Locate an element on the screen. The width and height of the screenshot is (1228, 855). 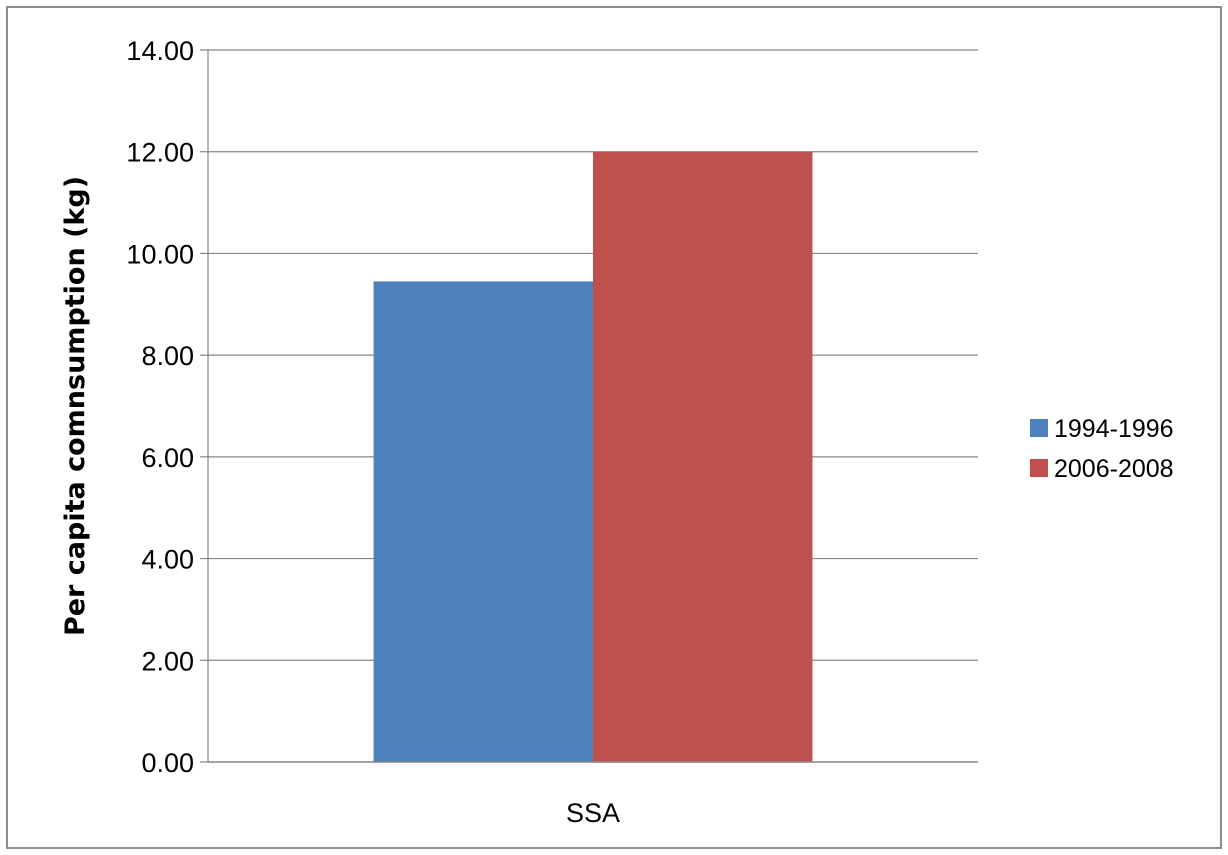
legend-label: 2006-2008 is located at coordinates (1114, 469).